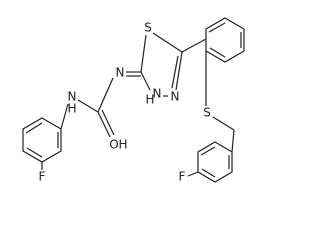 The height and width of the screenshot is (240, 320). What do you see at coordinates (113, 145) in the screenshot?
I see `atom-label: O` at bounding box center [113, 145].